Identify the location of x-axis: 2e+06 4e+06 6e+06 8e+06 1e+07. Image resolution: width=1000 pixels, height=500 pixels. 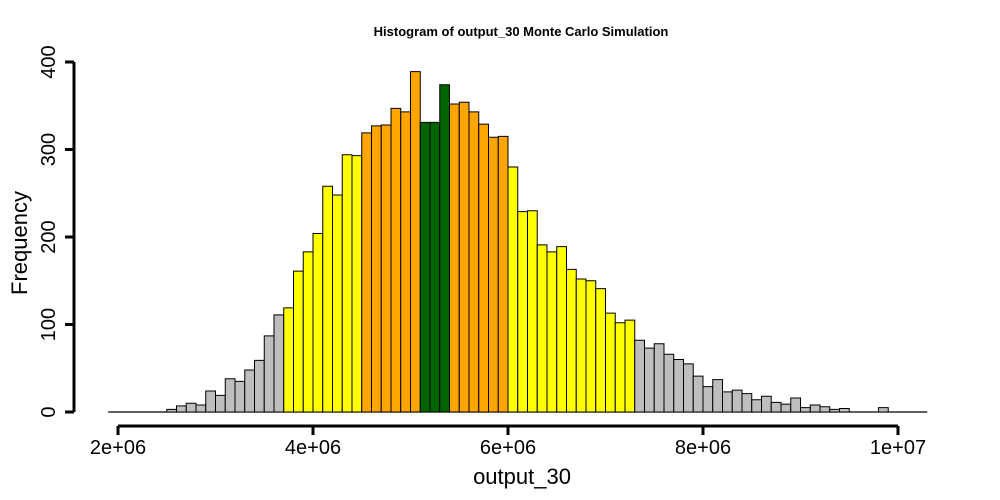
(508, 441).